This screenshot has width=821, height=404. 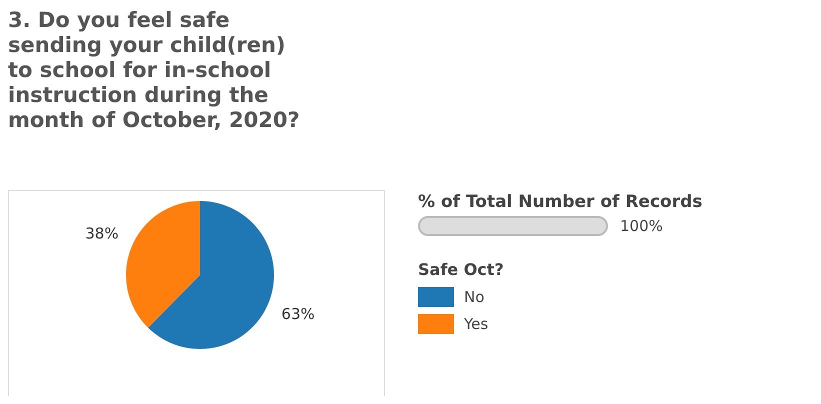 I want to click on data-label: 38%, so click(x=102, y=233).